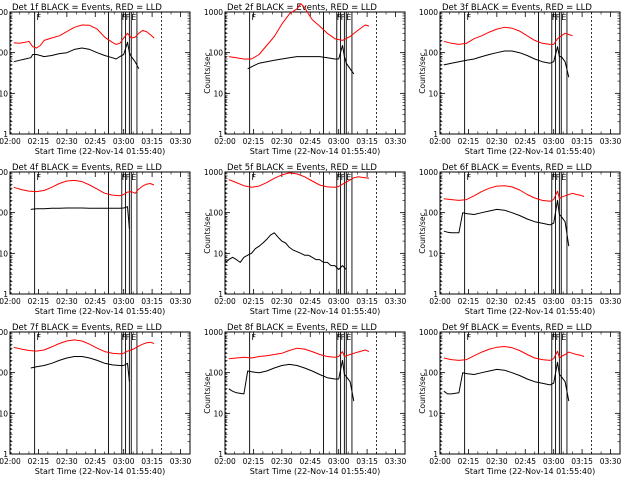  What do you see at coordinates (302, 8) in the screenshot?
I see `chart-title: Det 2f BLACK = Events, RED = LLD` at bounding box center [302, 8].